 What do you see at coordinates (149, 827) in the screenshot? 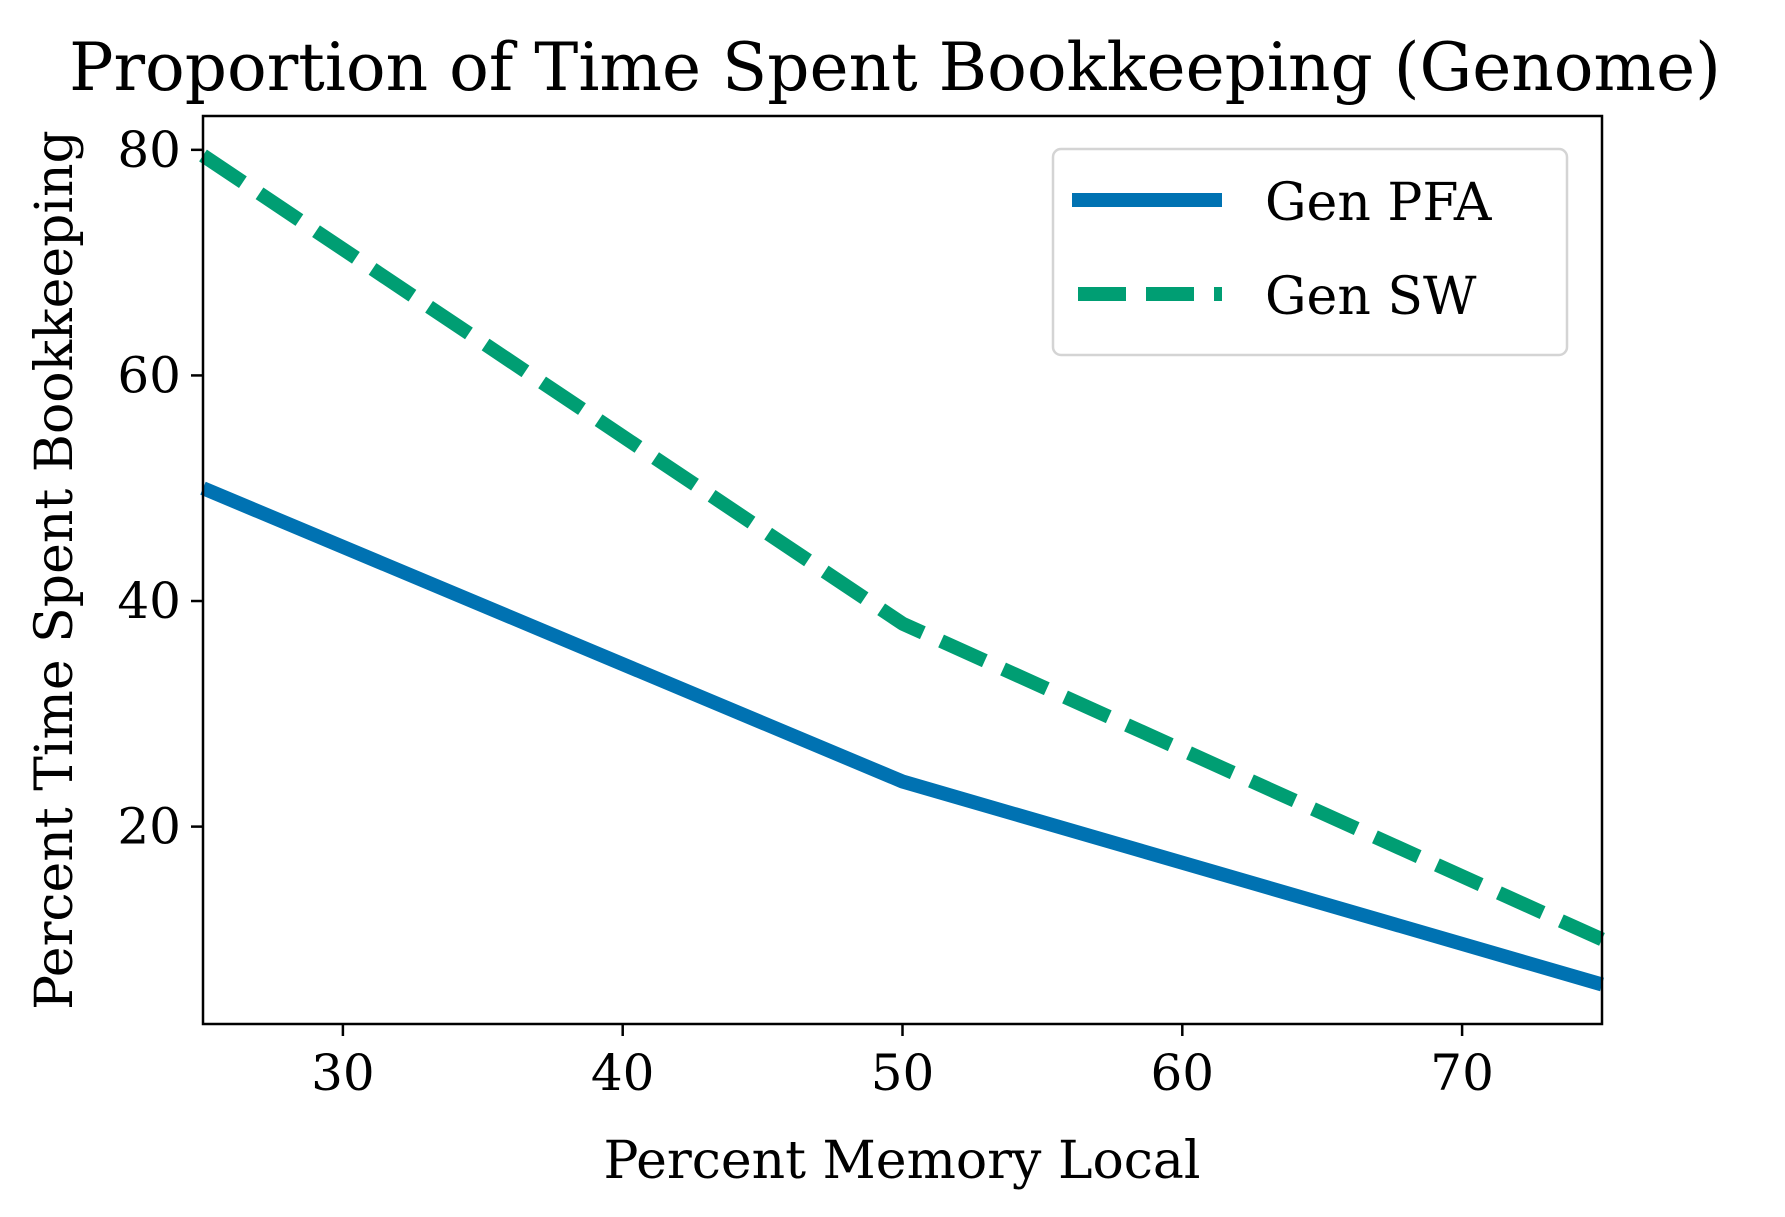
I see `y-tick-label: 20` at bounding box center [149, 827].